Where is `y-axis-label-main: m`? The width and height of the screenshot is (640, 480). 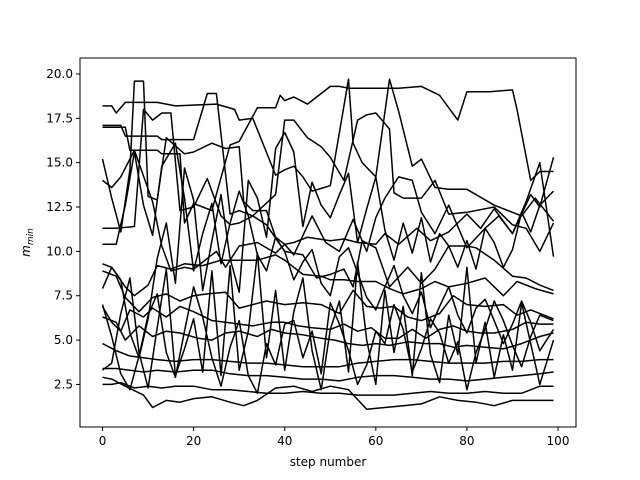 y-axis-label-main: m is located at coordinates (26, 251).